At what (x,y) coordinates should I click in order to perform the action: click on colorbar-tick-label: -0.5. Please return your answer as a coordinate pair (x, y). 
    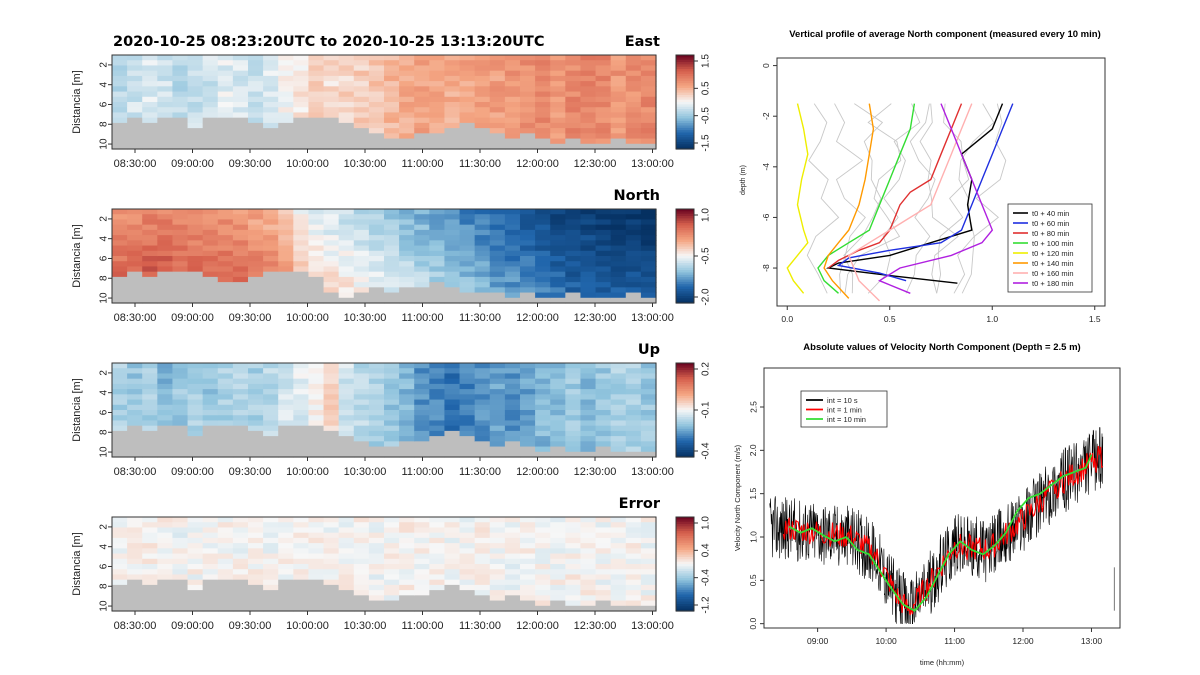
    Looking at the image, I should click on (706, 116).